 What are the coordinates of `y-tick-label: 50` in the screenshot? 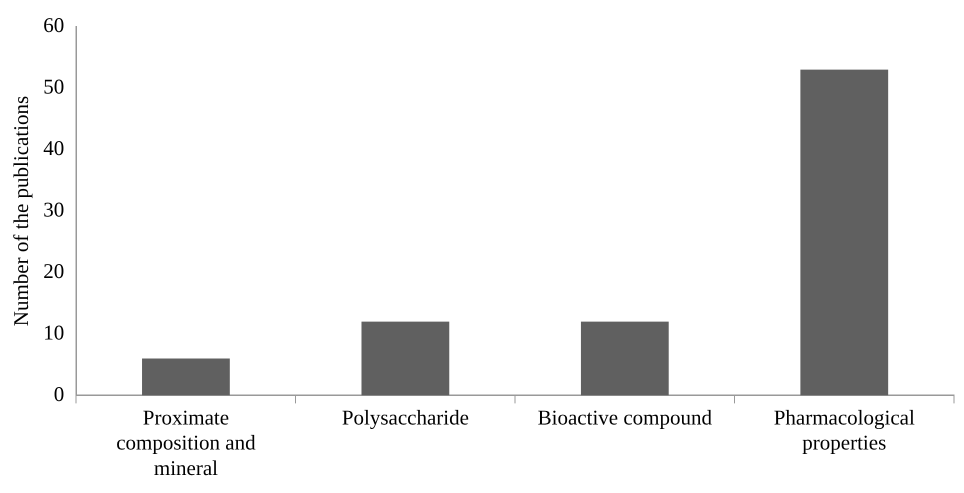 It's located at (53, 86).